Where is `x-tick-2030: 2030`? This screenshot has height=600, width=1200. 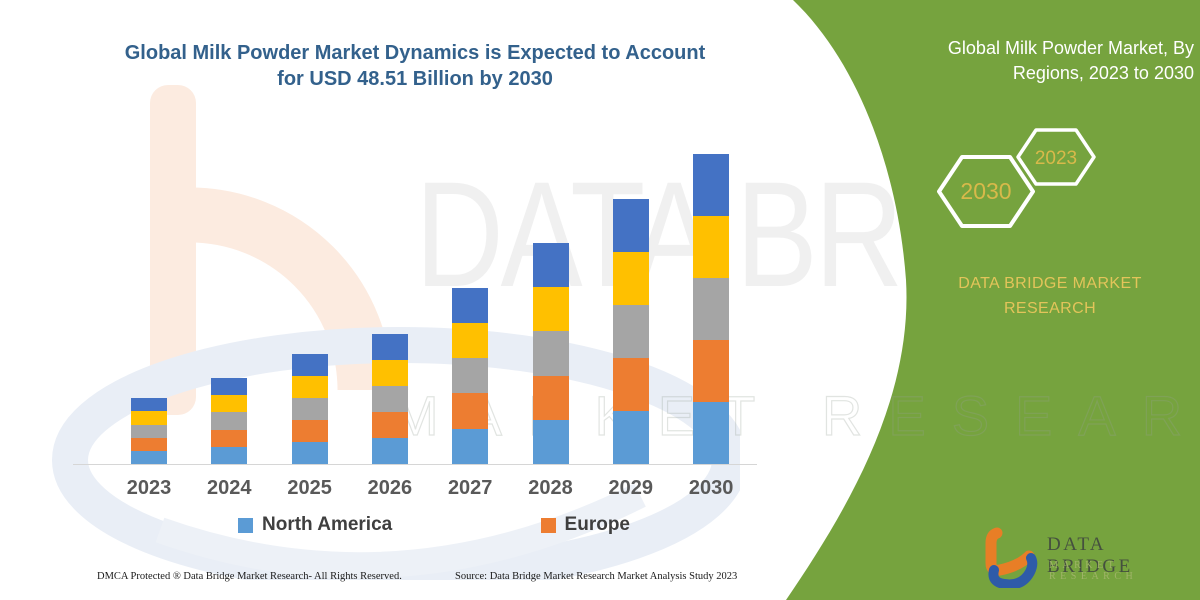 x-tick-2030: 2030 is located at coordinates (711, 488).